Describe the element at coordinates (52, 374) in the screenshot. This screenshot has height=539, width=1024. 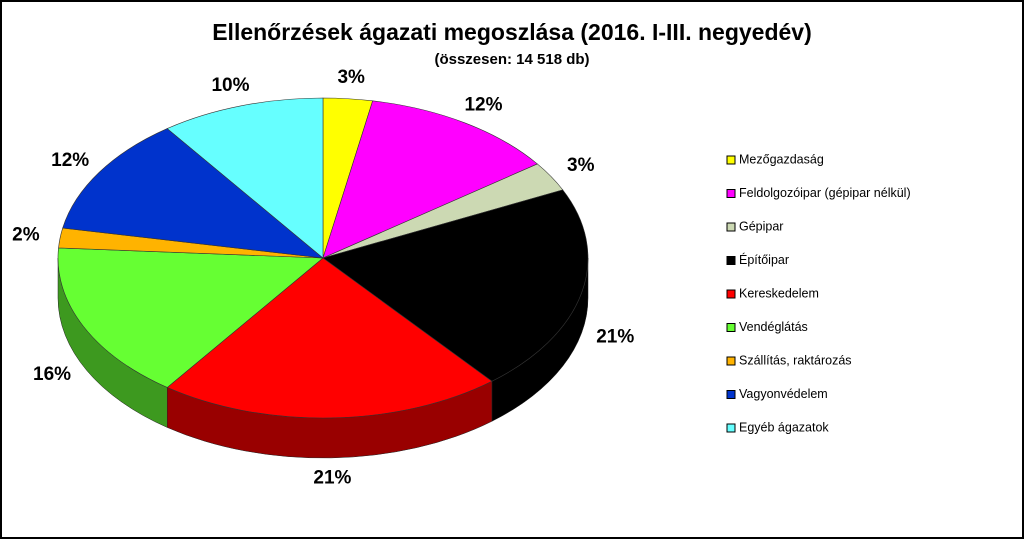
I see `data-label: 16%` at that location.